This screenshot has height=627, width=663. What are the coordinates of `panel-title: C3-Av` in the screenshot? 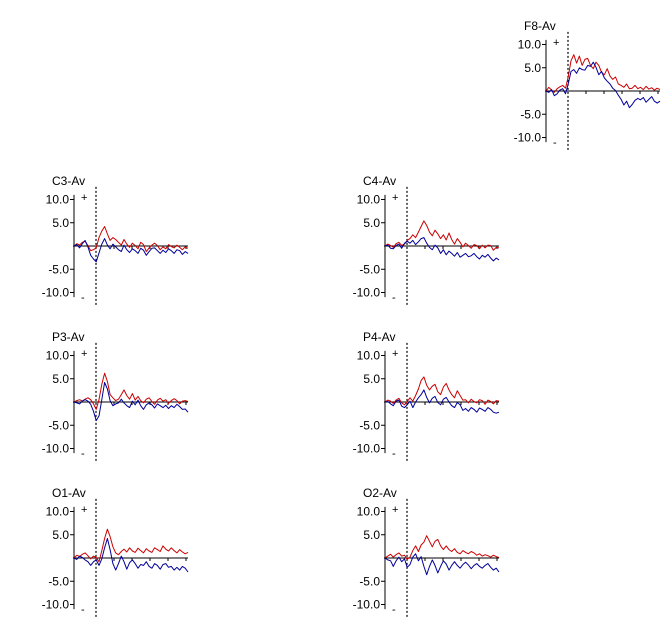 It's located at (68, 181).